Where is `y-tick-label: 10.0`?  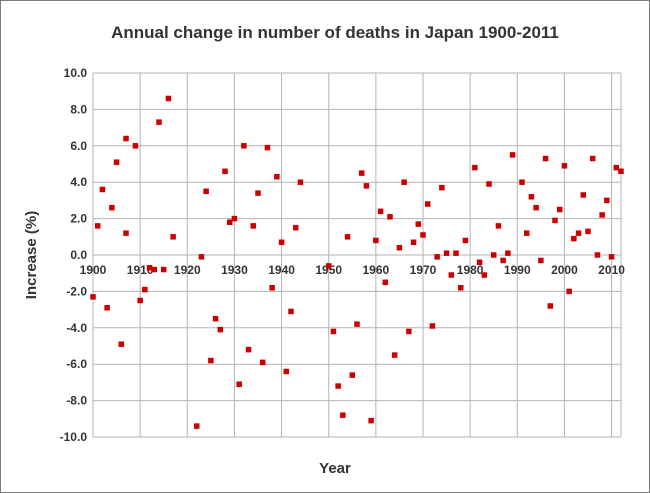 y-tick-label: 10.0 is located at coordinates (76, 73).